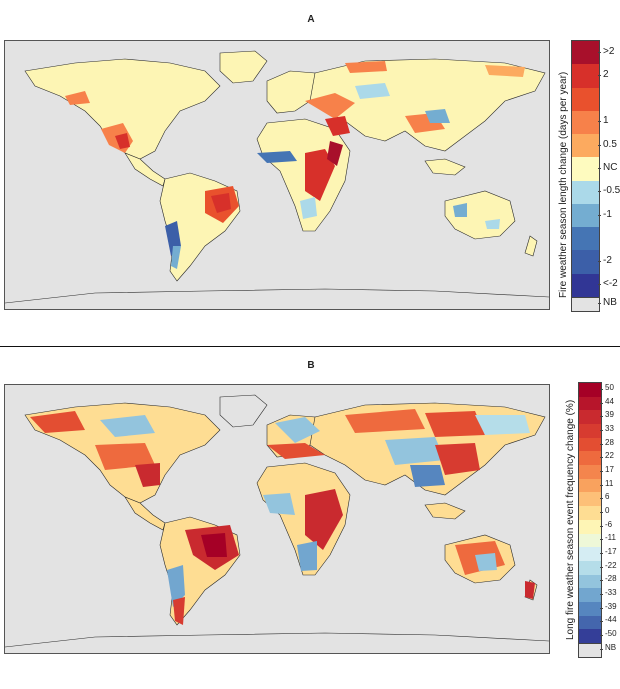  What do you see at coordinates (607, 510) in the screenshot?
I see `colorbar-tick-label: 0` at bounding box center [607, 510].